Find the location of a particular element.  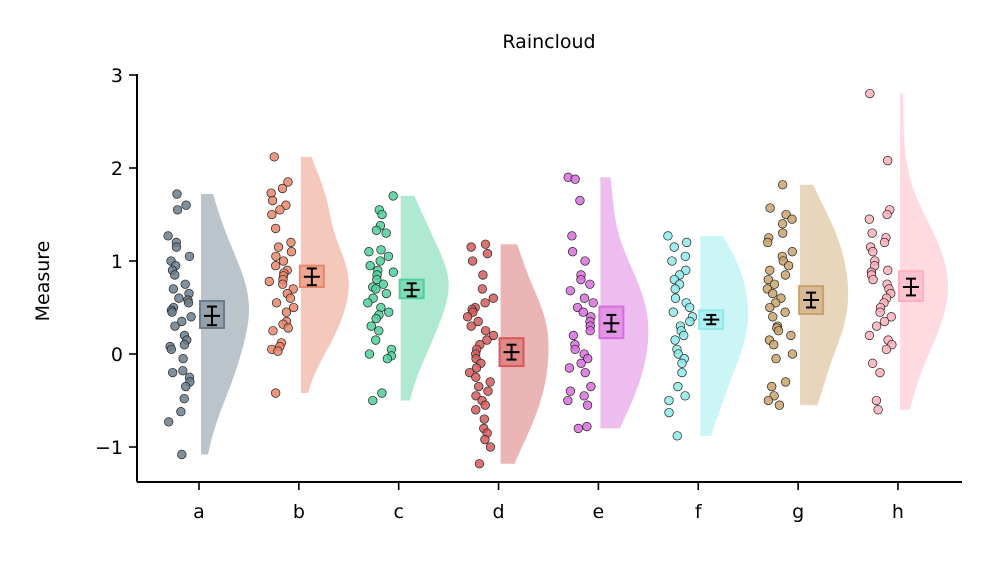

x-tick-label: h is located at coordinates (898, 512).